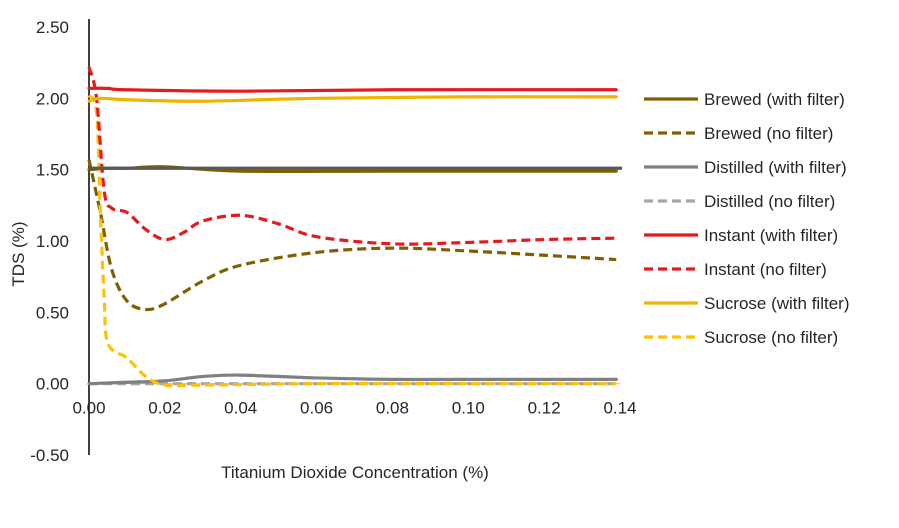 This screenshot has height=528, width=899. I want to click on legend-item-instant-with-filter: Instant (with filter), so click(741, 235).